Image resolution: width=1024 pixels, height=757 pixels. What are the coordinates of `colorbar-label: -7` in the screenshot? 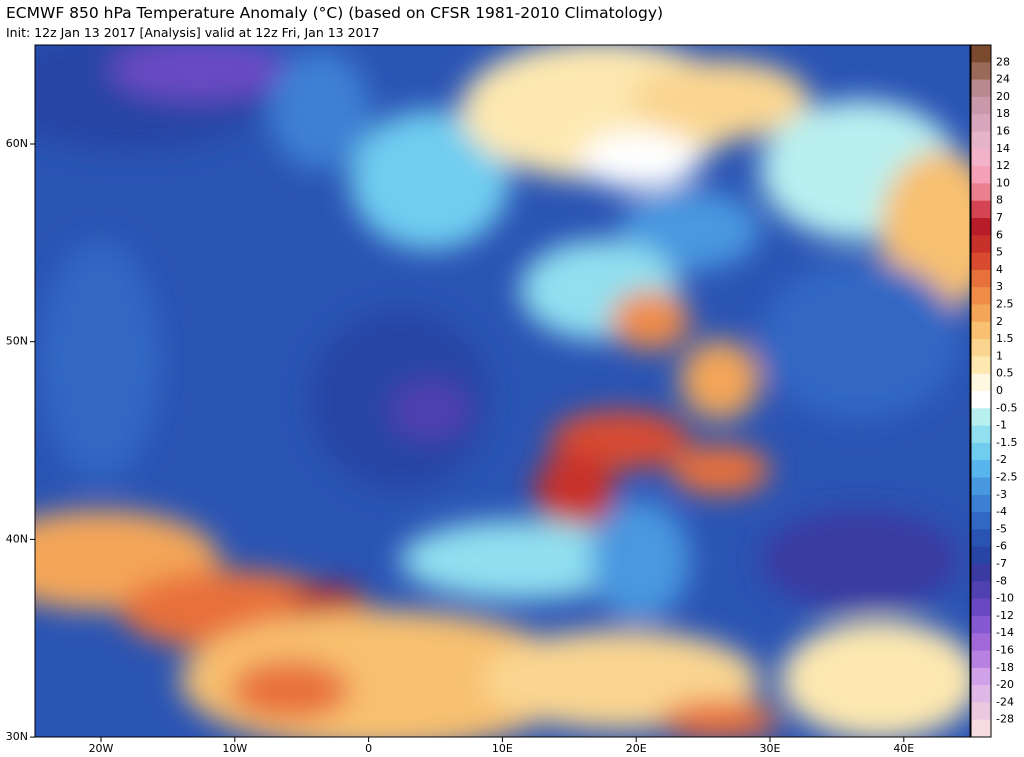 It's located at (1001, 563).